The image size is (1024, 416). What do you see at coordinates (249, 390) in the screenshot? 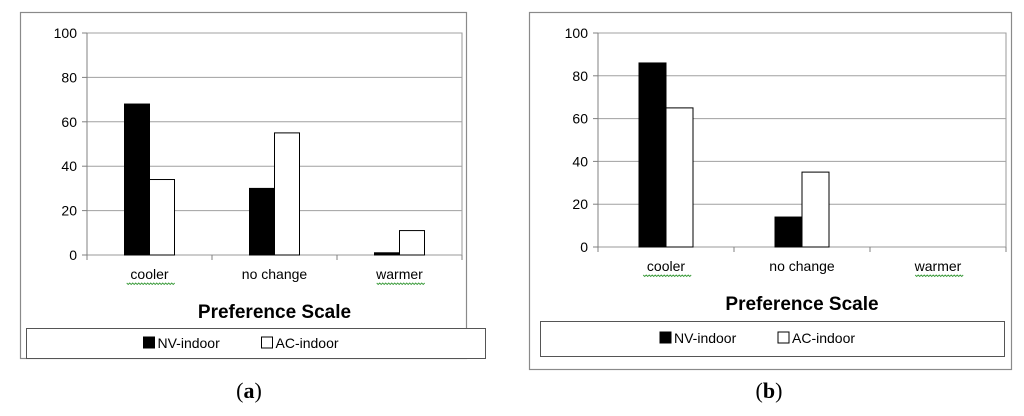
I see `panel-label-a: (a)` at bounding box center [249, 390].